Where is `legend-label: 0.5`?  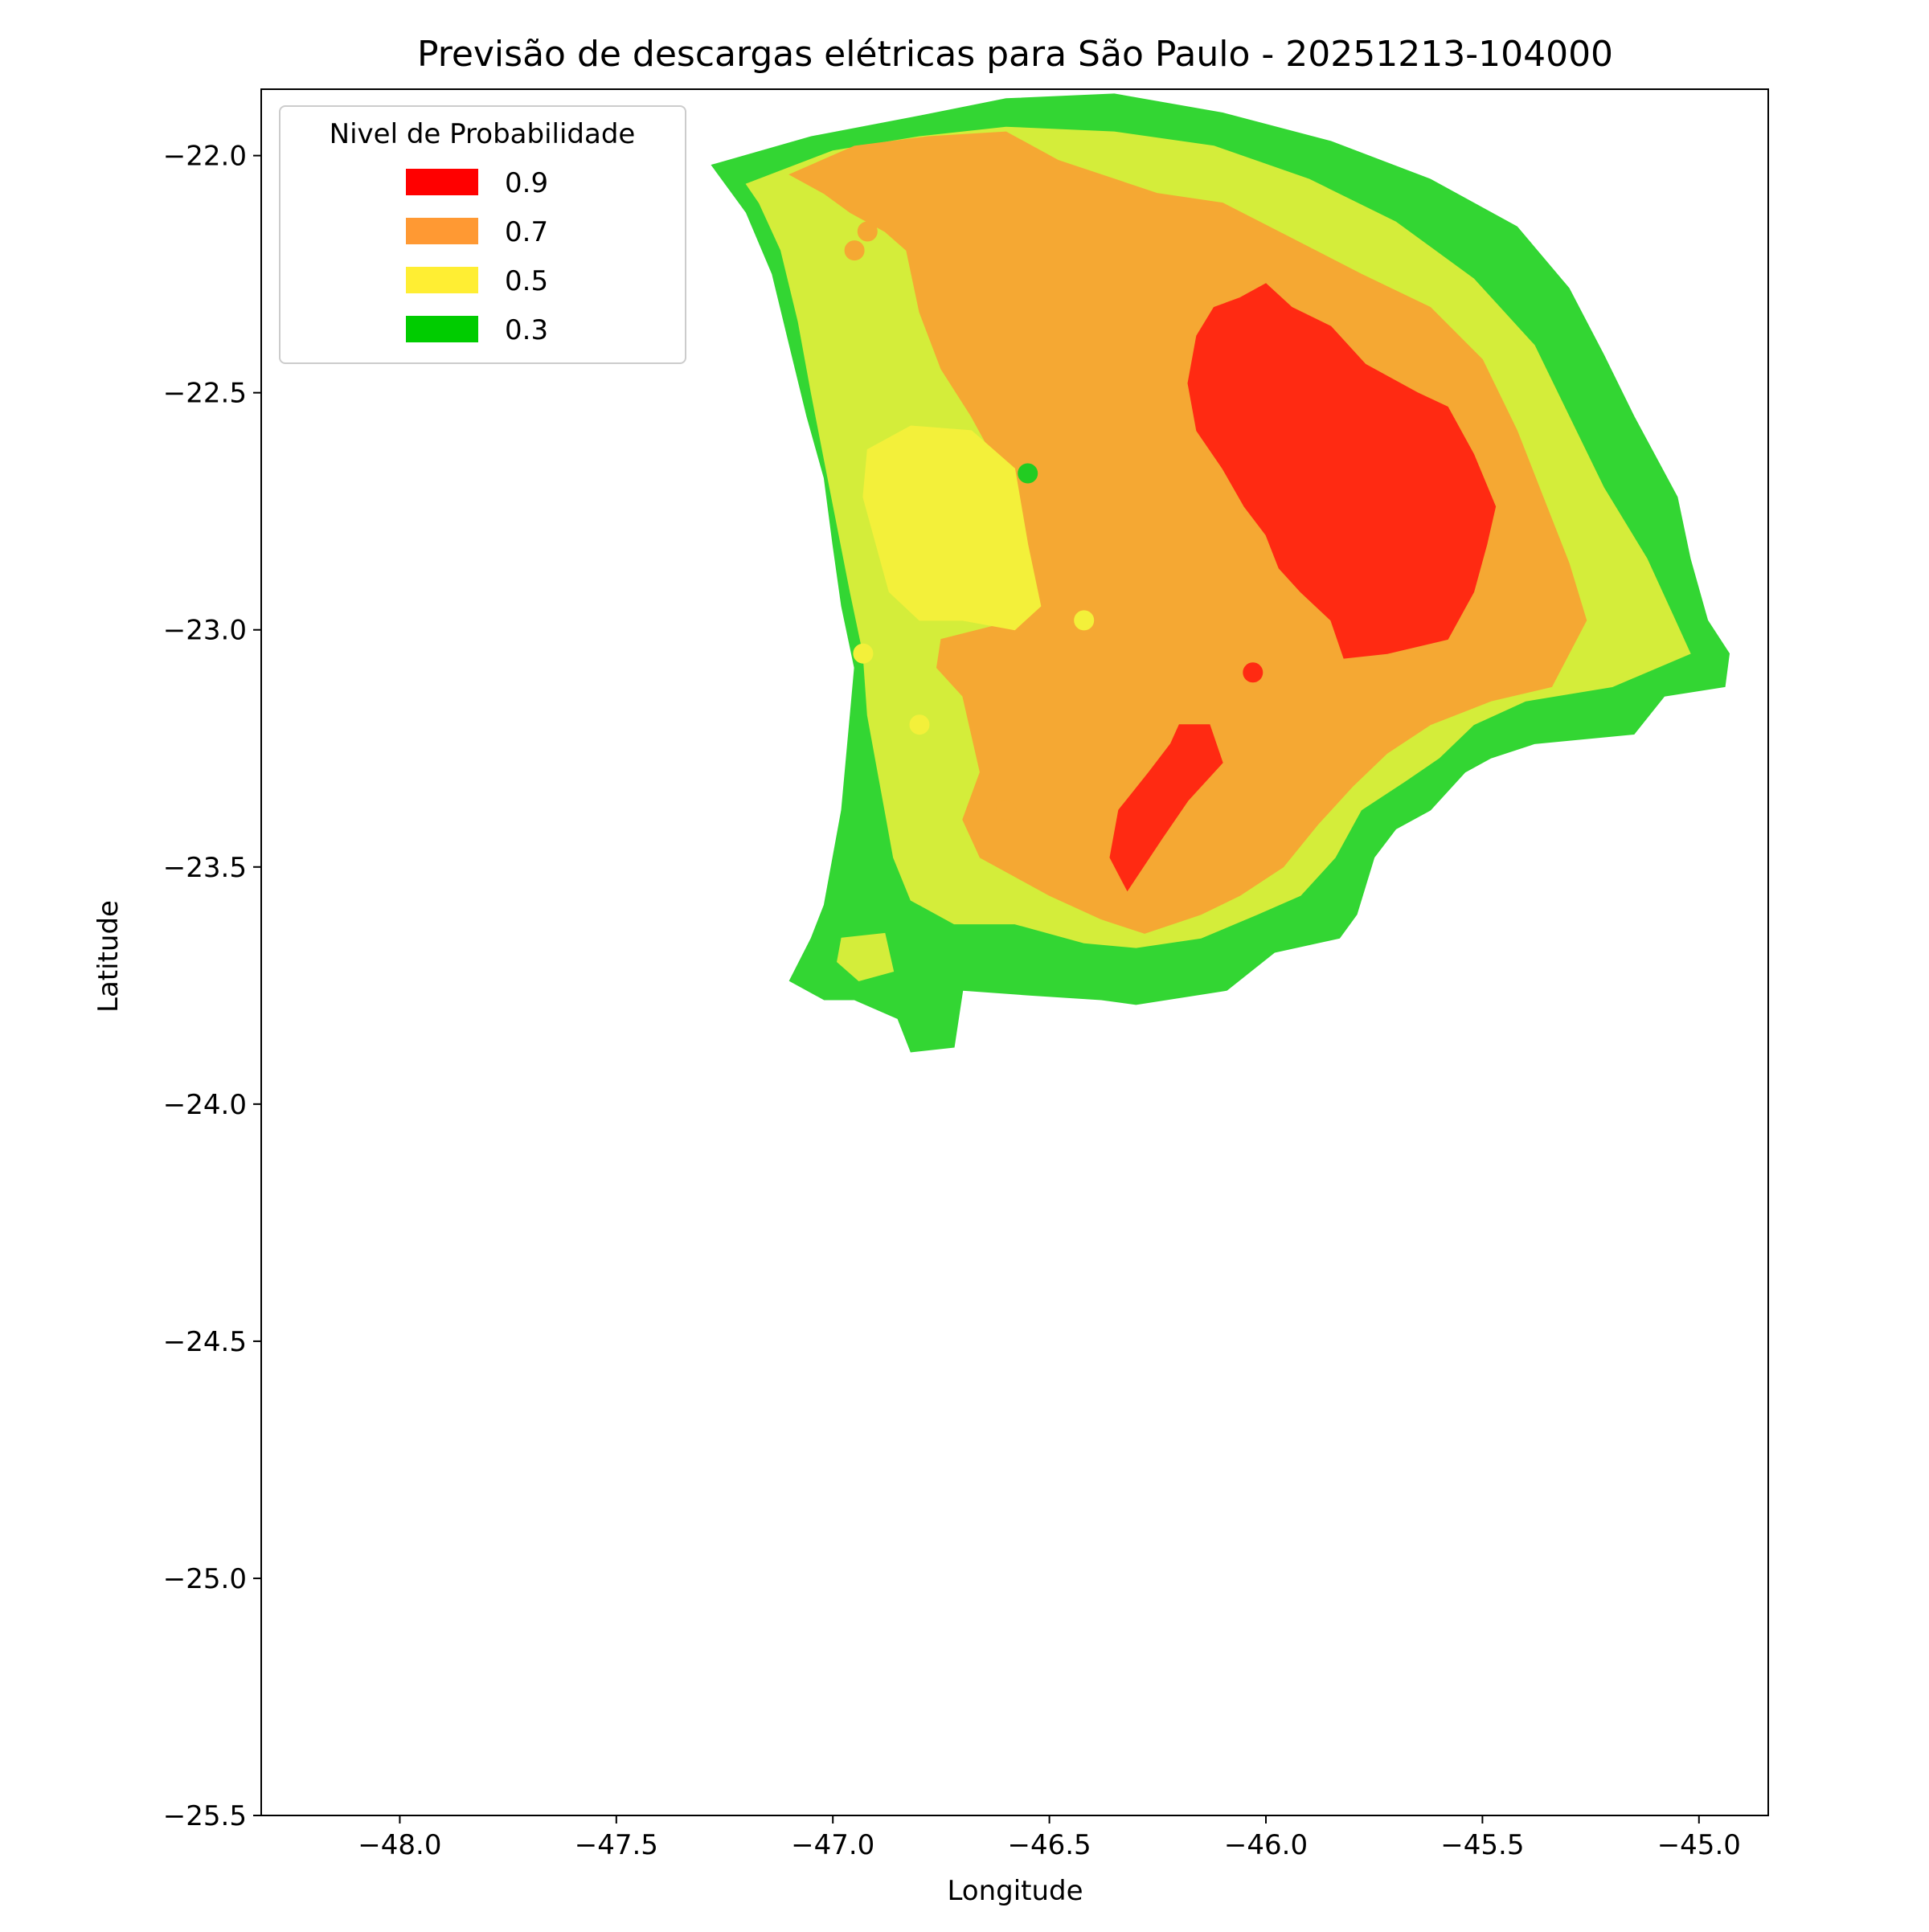
legend-label: 0.5 is located at coordinates (526, 281).